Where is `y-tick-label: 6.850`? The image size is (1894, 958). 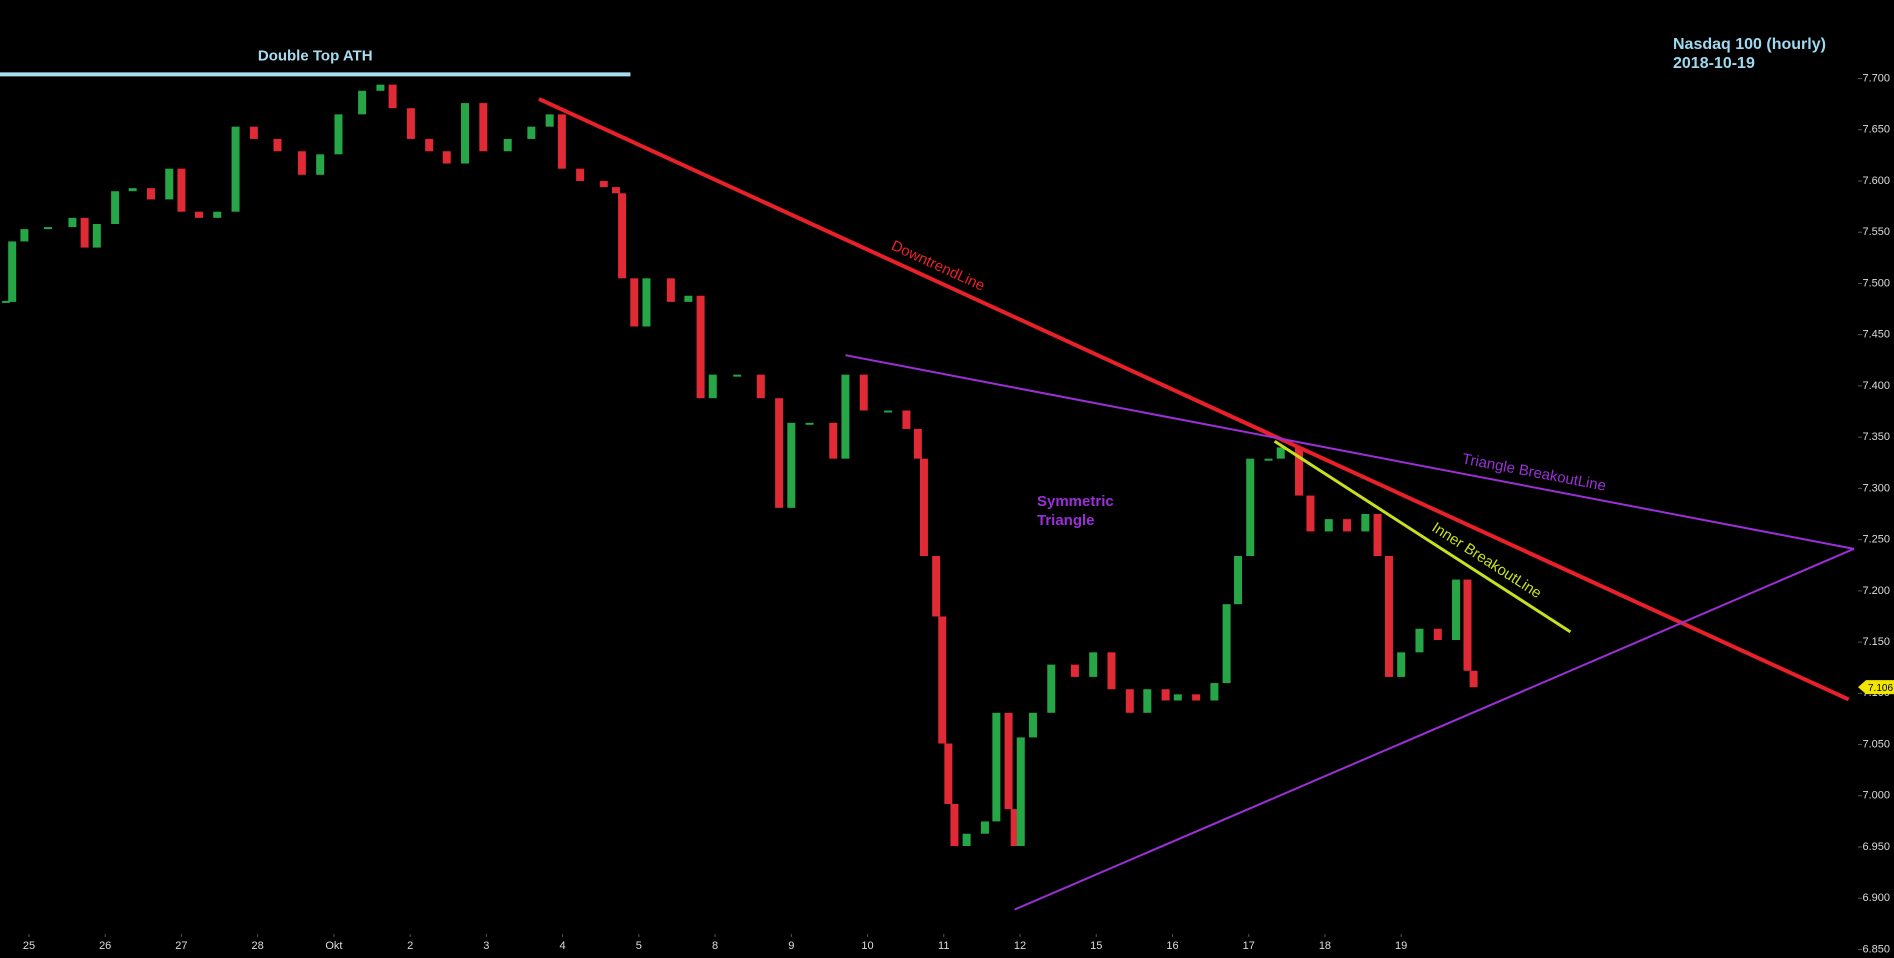 y-tick-label: 6.850 is located at coordinates (1876, 949).